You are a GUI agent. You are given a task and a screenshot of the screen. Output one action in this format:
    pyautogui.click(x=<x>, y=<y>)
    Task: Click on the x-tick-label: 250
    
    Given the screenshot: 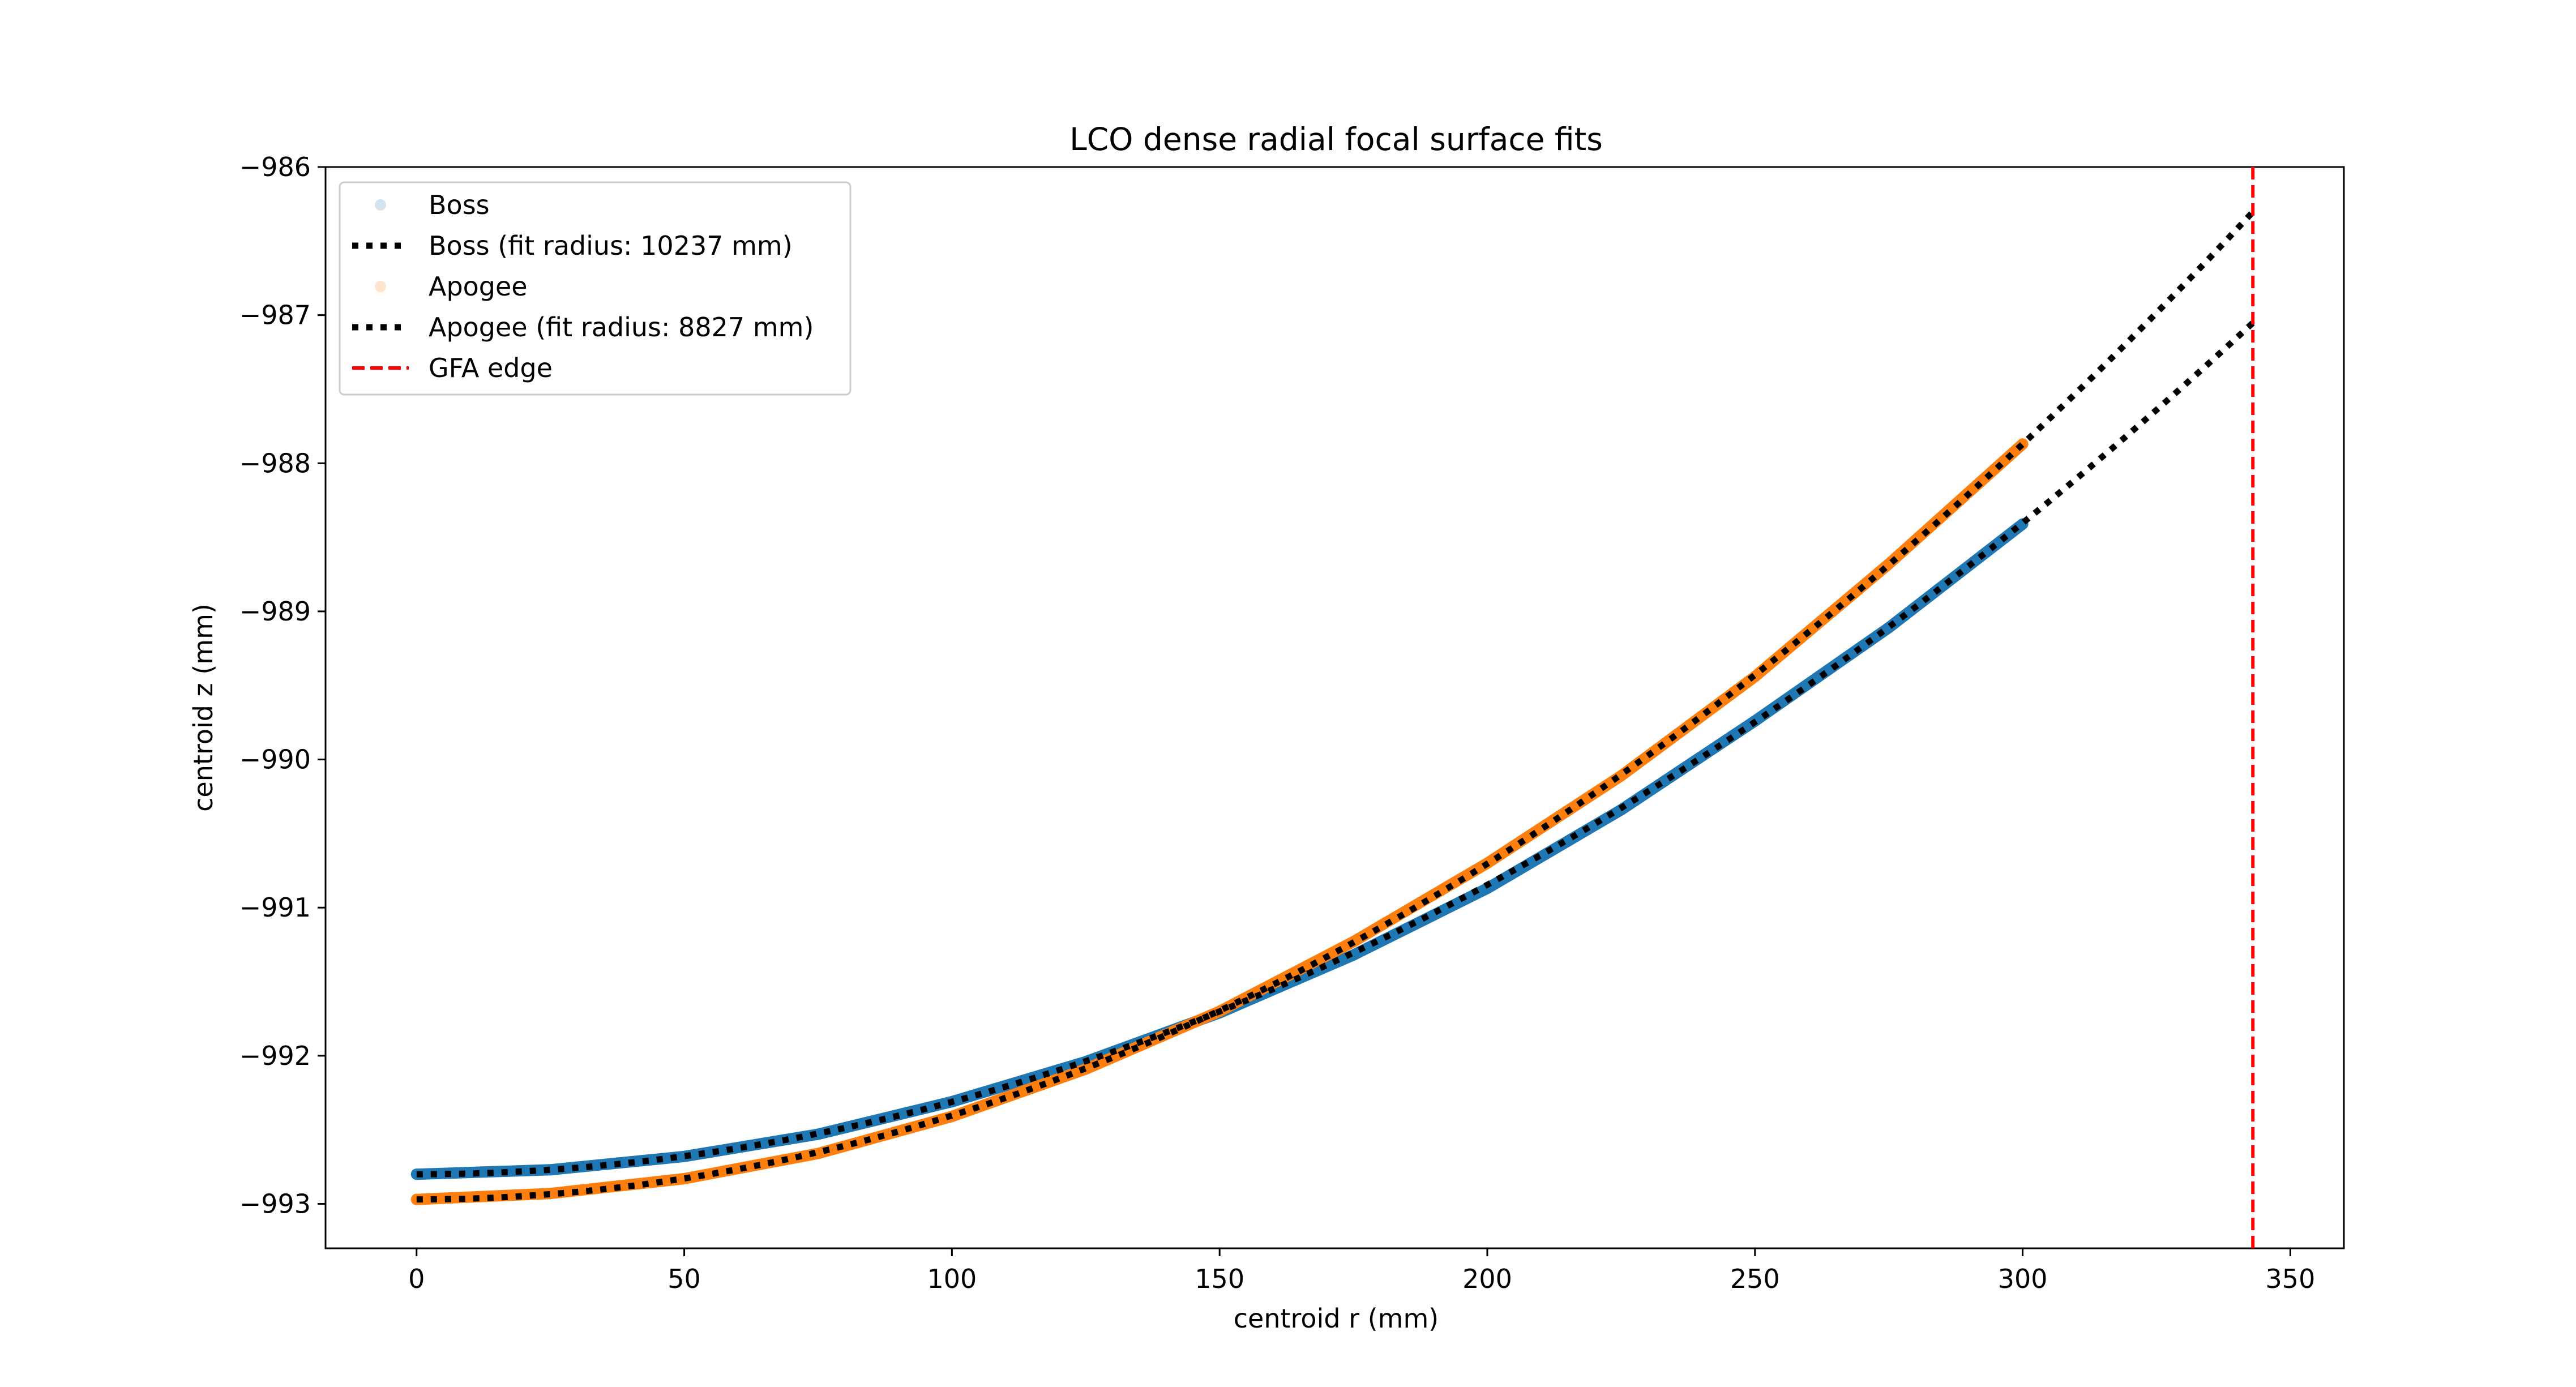 What is the action you would take?
    pyautogui.click(x=1755, y=1279)
    